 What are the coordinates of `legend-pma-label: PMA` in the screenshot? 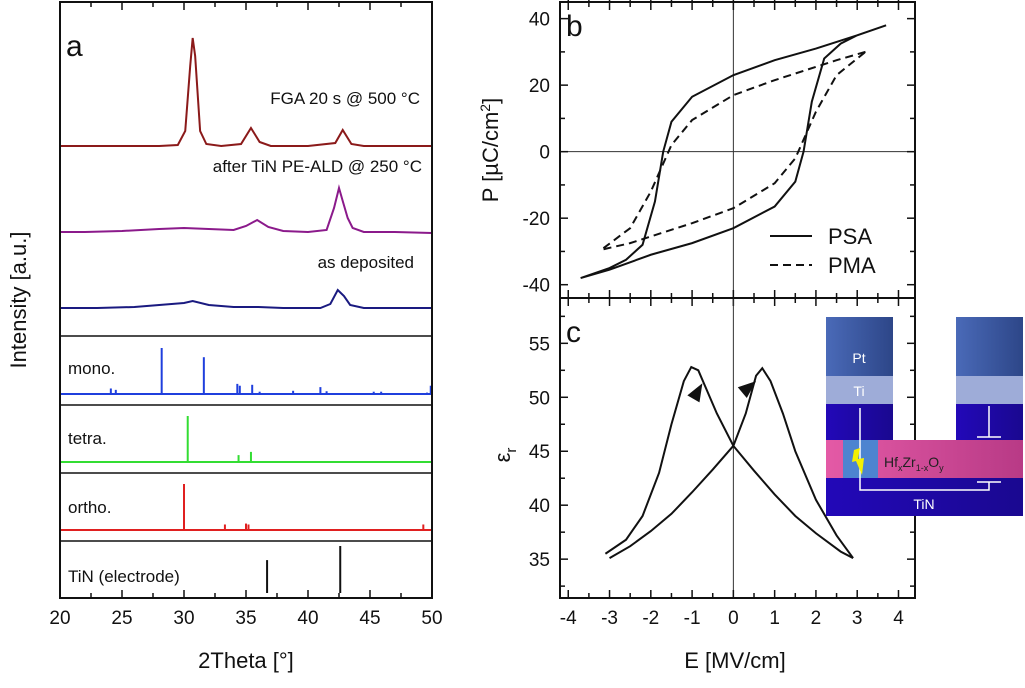 It's located at (852, 265).